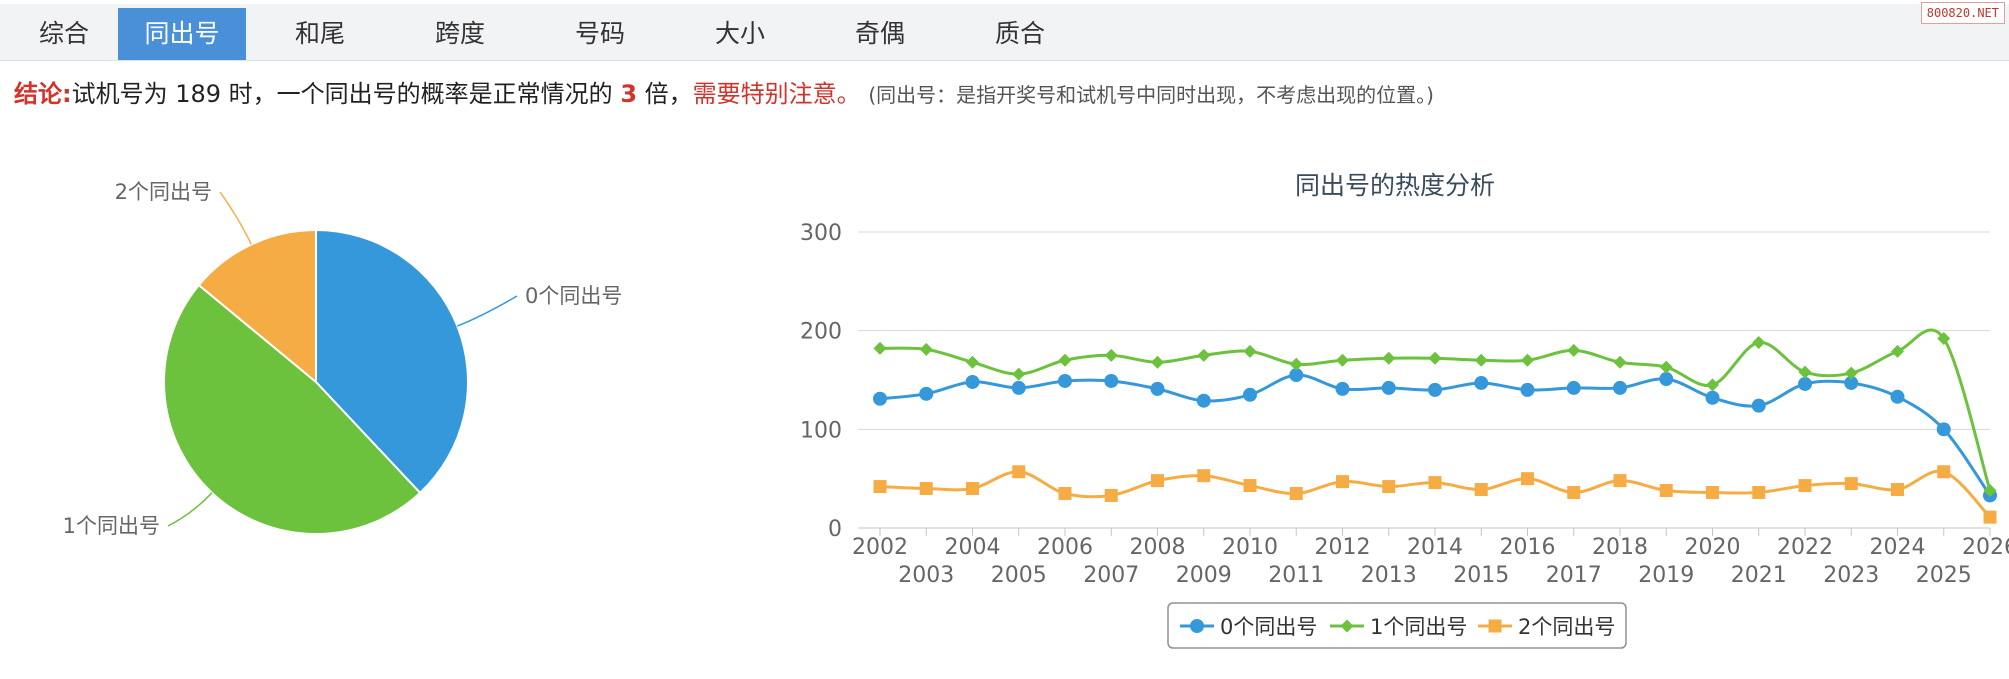 The width and height of the screenshot is (2009, 679). I want to click on point-s0-2011, so click(1296, 375).